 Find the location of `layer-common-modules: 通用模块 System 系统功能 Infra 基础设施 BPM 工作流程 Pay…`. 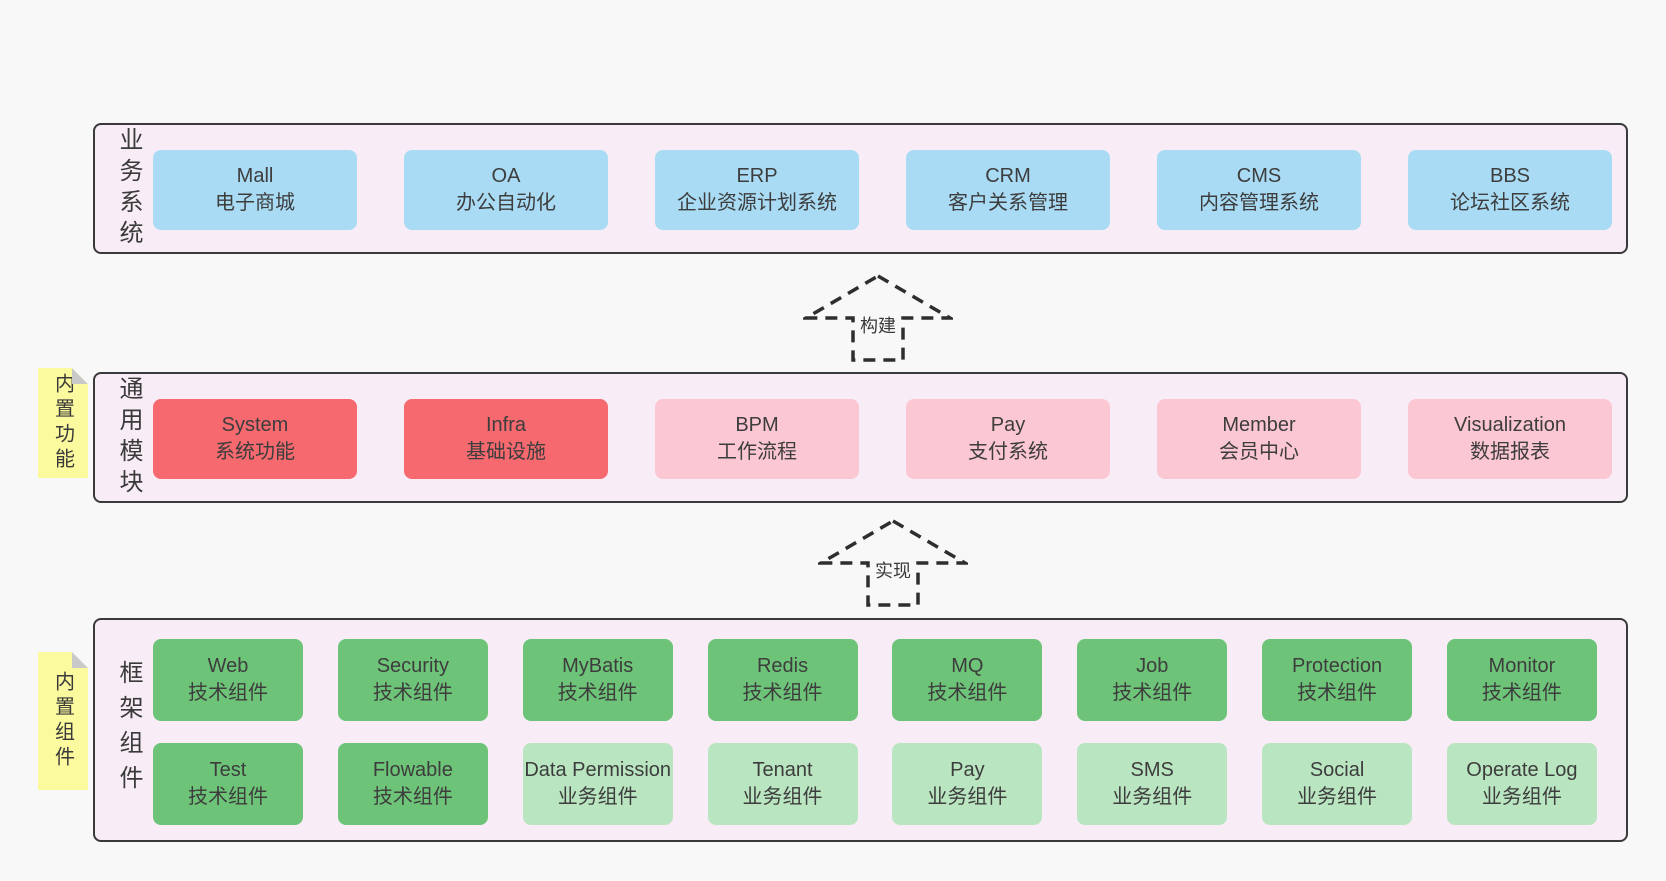

layer-common-modules: 通用模块 System 系统功能 Infra 基础设施 BPM 工作流程 Pay… is located at coordinates (860, 437).